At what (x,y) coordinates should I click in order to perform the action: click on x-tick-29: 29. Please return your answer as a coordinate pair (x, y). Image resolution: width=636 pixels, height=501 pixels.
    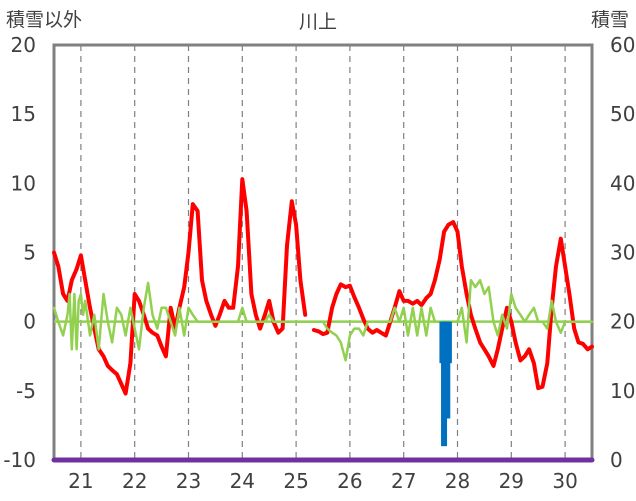
    Looking at the image, I should click on (511, 481).